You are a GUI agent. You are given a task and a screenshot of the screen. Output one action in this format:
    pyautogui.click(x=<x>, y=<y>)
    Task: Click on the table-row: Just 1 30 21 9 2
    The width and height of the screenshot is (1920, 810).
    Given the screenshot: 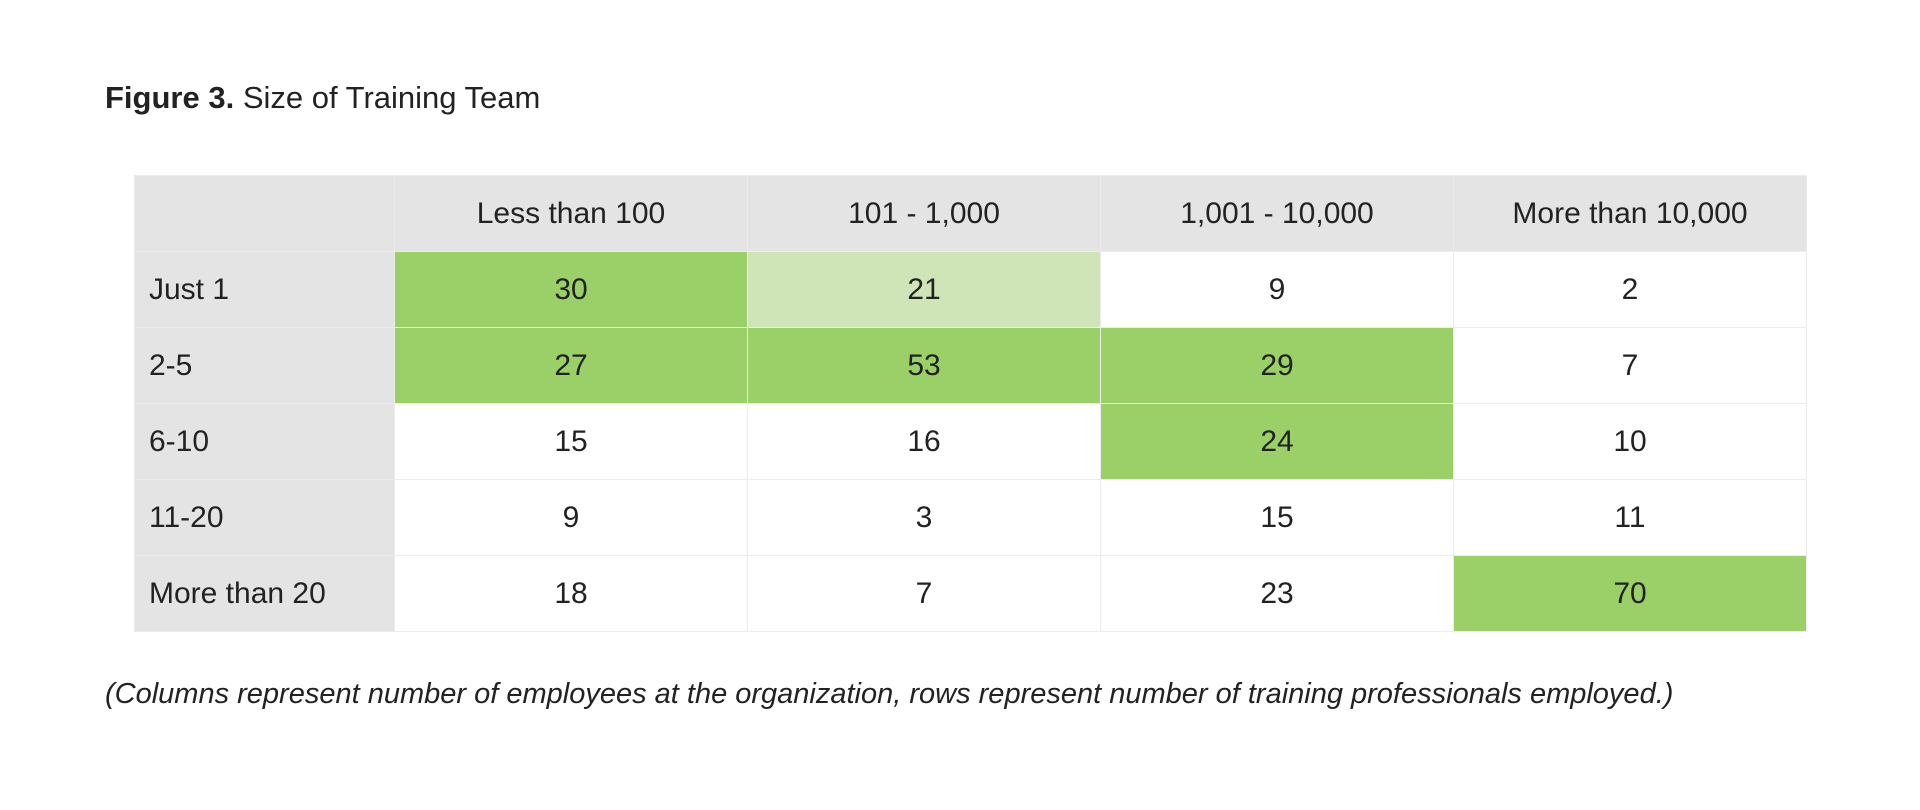 What is the action you would take?
    pyautogui.click(x=970, y=289)
    